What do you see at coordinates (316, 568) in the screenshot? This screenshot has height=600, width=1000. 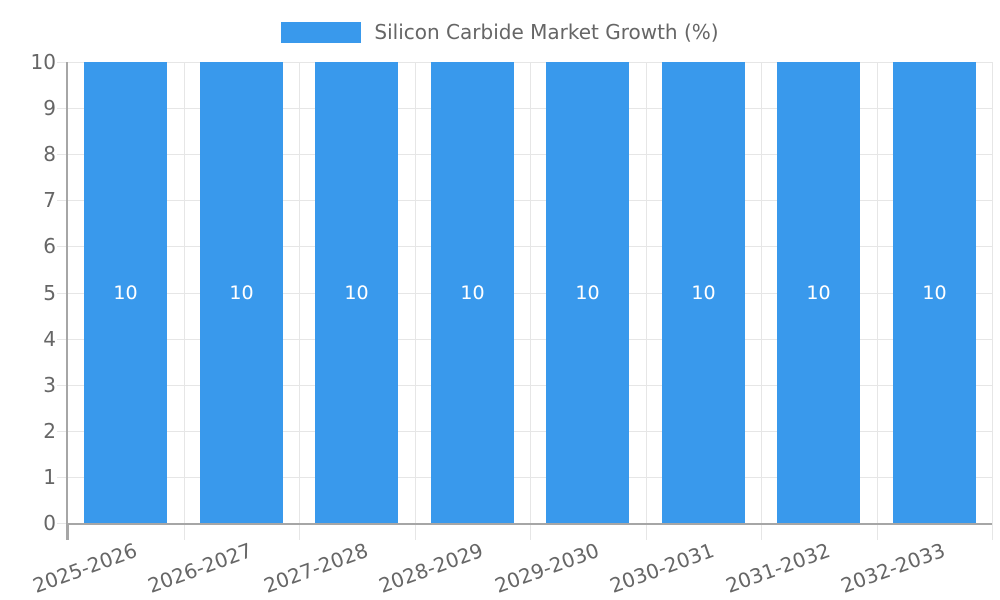 I see `x-tick-label: 2027-2028` at bounding box center [316, 568].